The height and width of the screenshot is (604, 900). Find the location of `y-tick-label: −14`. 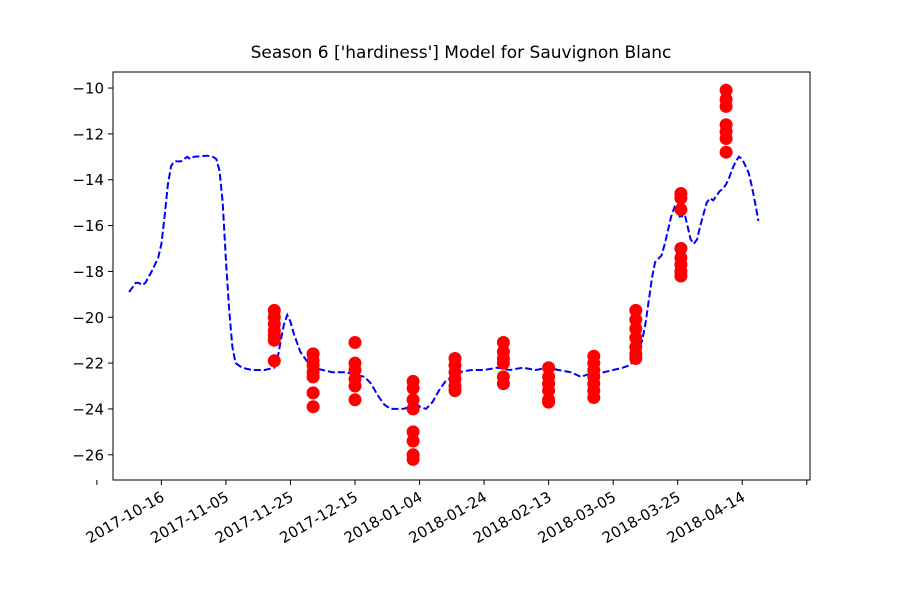

y-tick-label: −14 is located at coordinates (88, 180).